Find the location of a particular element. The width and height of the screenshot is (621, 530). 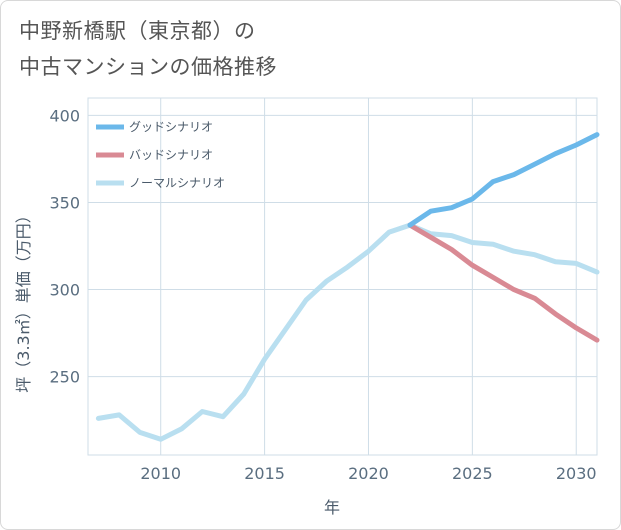

x-tick-label: 2020 is located at coordinates (368, 473).